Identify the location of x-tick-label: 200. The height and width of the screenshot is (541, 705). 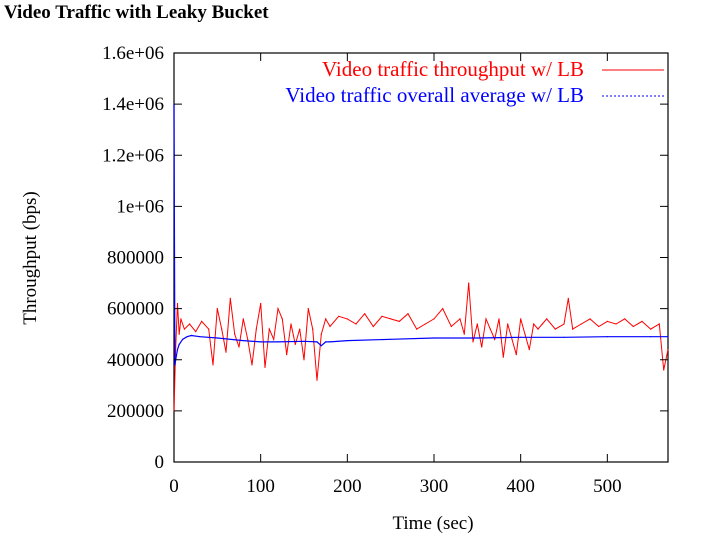
(347, 486).